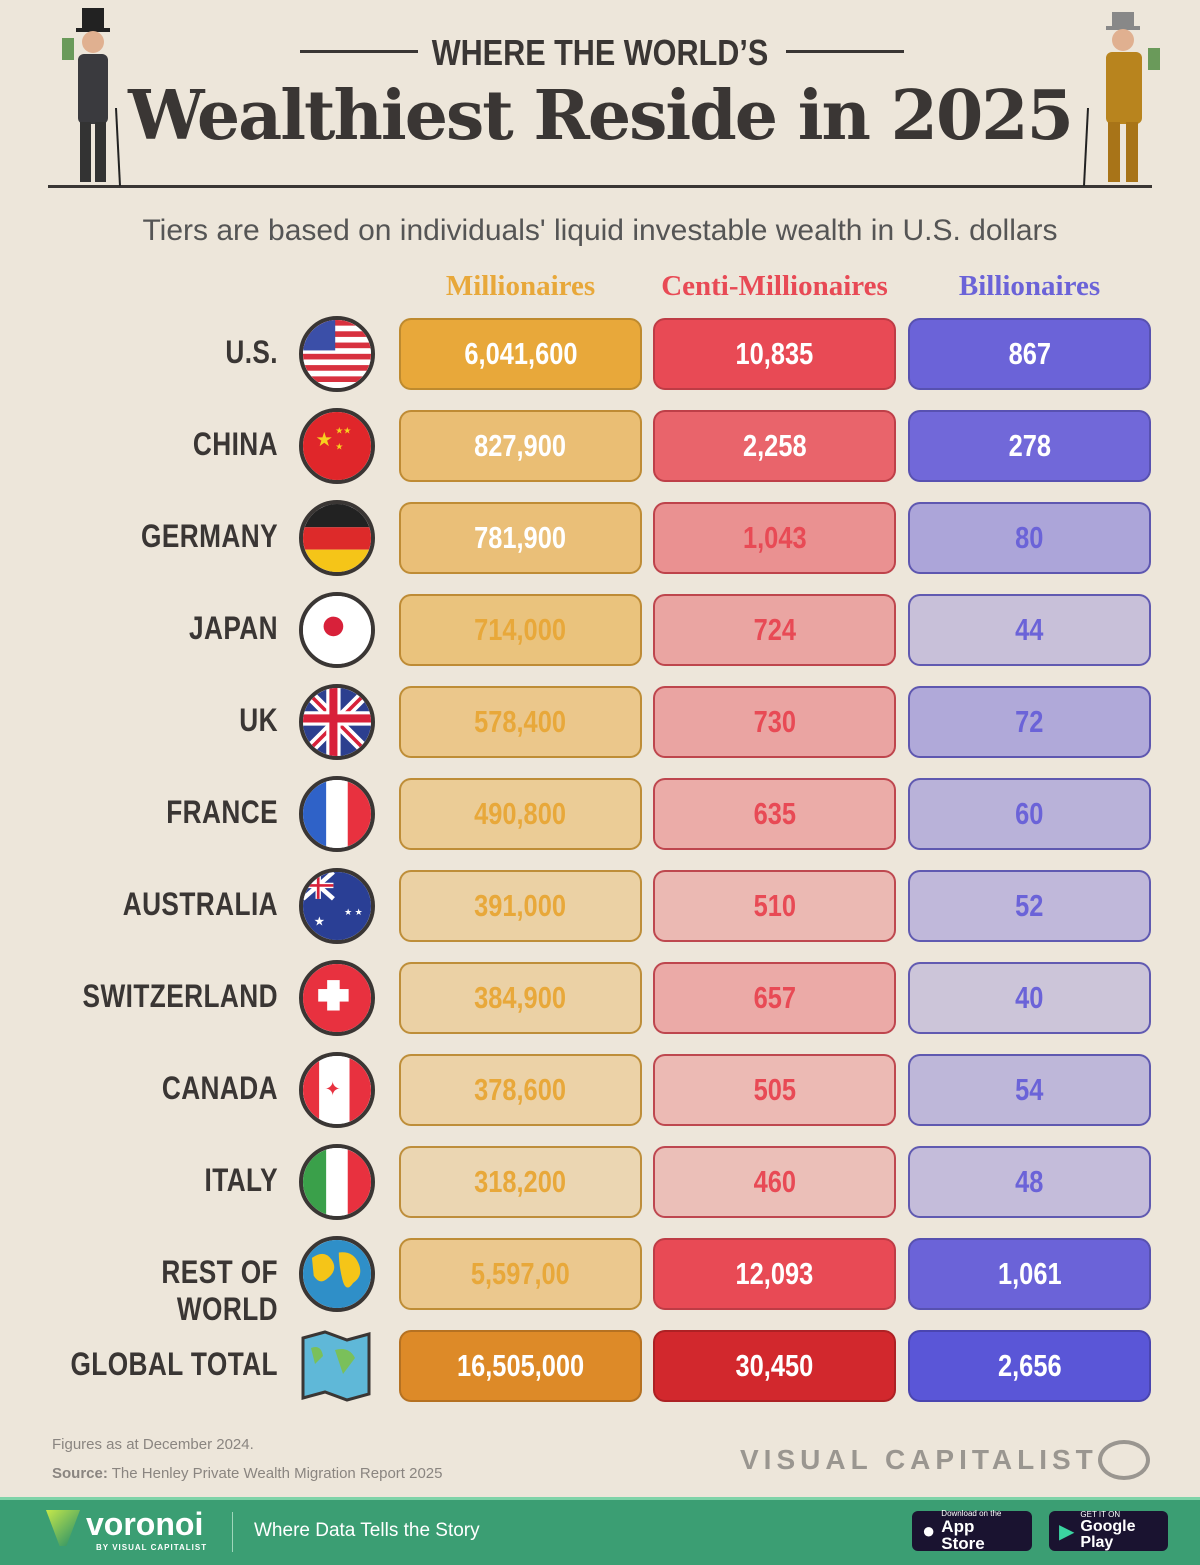 This screenshot has height=1565, width=1200. Describe the element at coordinates (258, 720) in the screenshot. I see `row-label: UK` at that location.